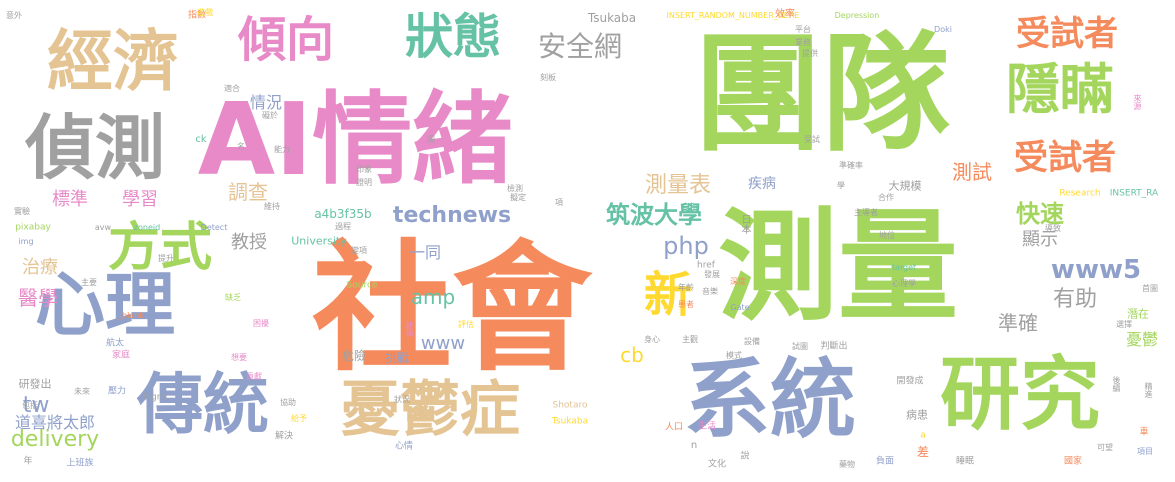 The width and height of the screenshot is (1175, 482). What do you see at coordinates (55, 422) in the screenshot?
I see `word-dokifujitaro: 道喜將太郎` at bounding box center [55, 422].